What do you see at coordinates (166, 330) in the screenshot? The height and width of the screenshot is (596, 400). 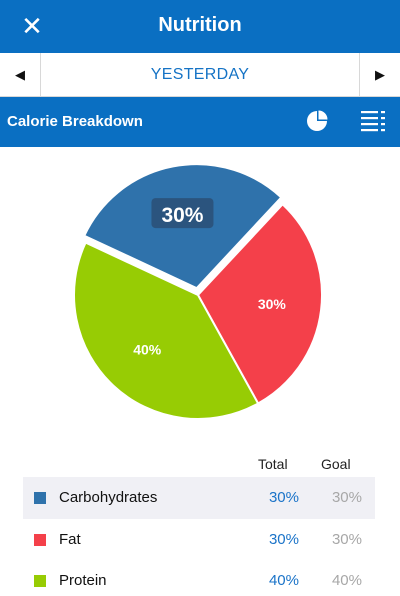 I see `pie-slice-protein` at bounding box center [166, 330].